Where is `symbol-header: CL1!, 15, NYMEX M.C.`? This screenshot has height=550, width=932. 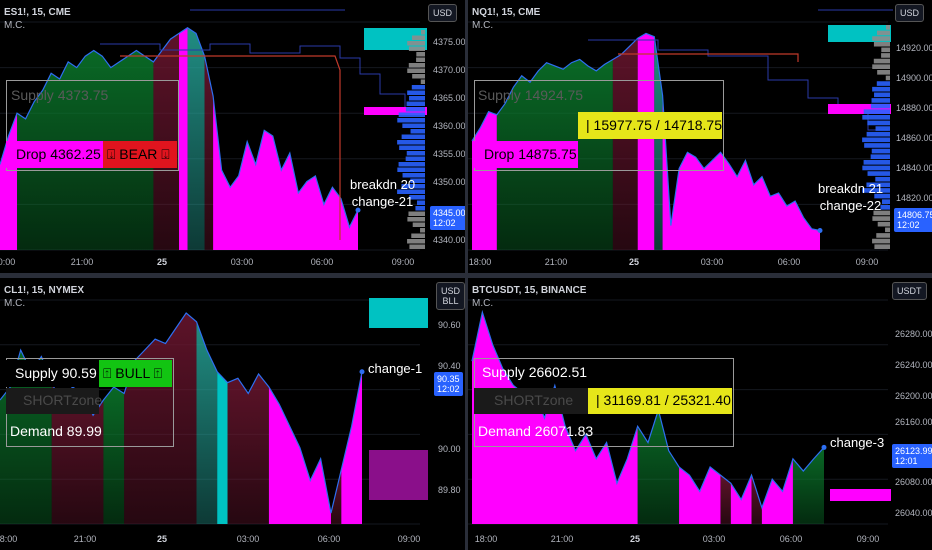
symbol-header: CL1!, 15, NYMEX M.C. is located at coordinates (44, 297).